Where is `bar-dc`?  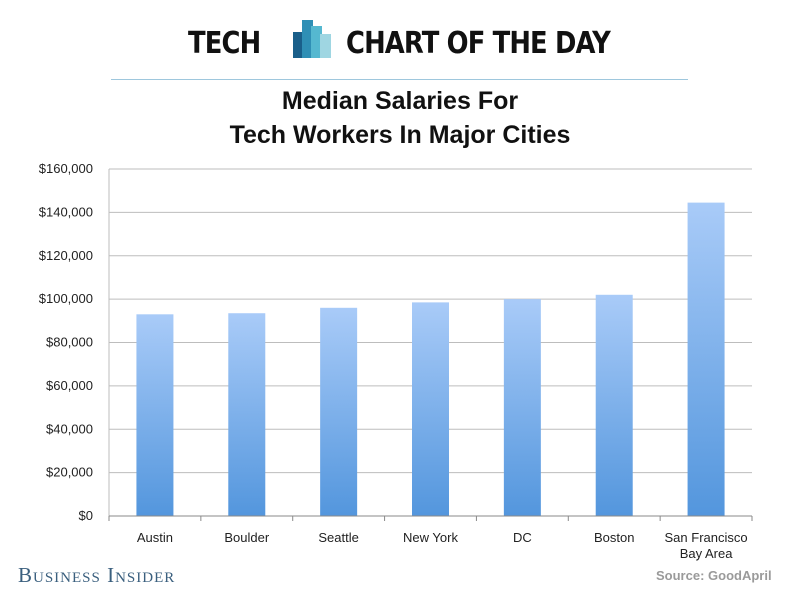 bar-dc is located at coordinates (522, 407).